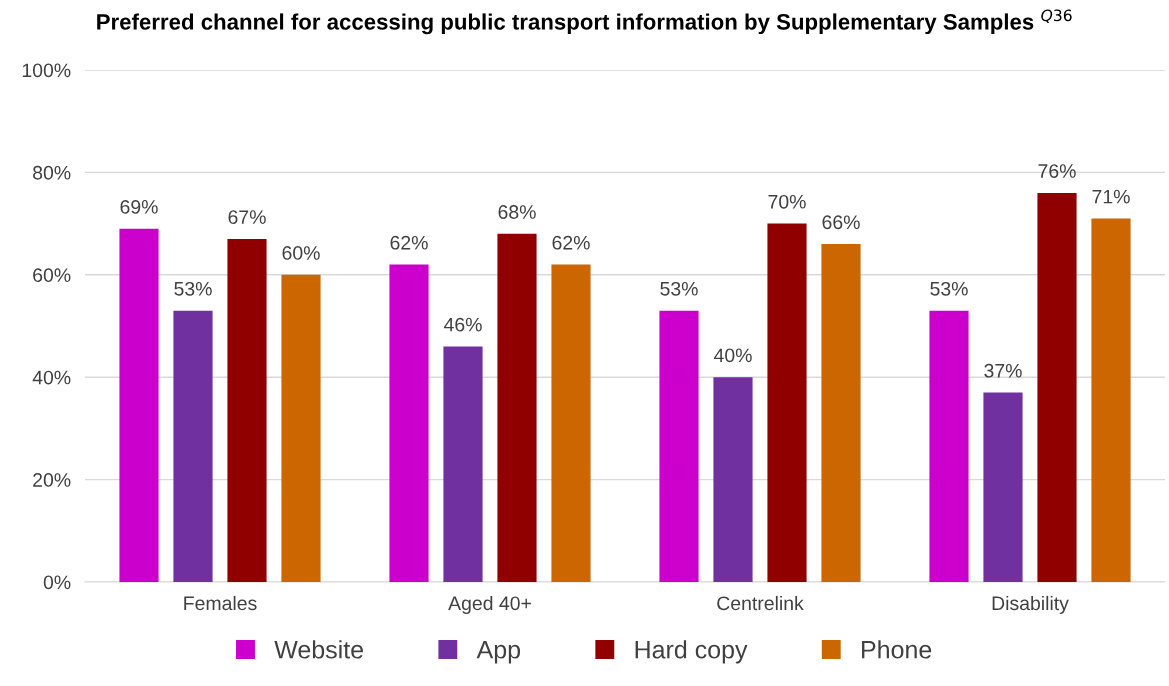 This screenshot has height=686, width=1169. What do you see at coordinates (760, 603) in the screenshot?
I see `x-tick-label: Centrelink` at bounding box center [760, 603].